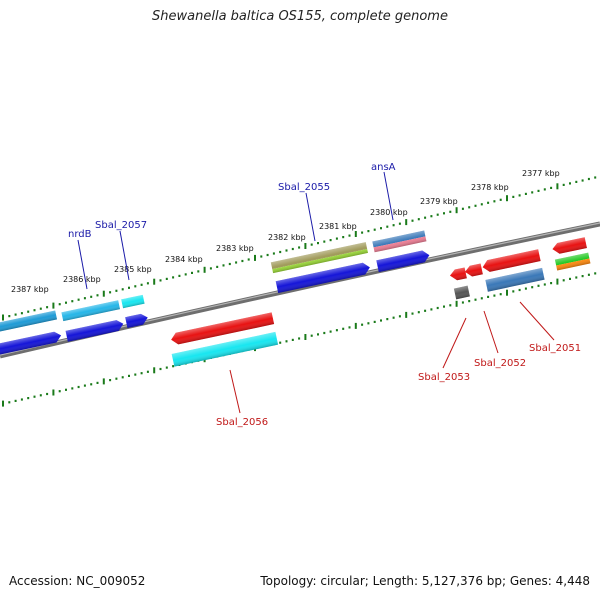 The height and width of the screenshot is (600, 600). Describe the element at coordinates (383, 167) in the screenshot. I see `gene-label-ansA: ansA` at that location.